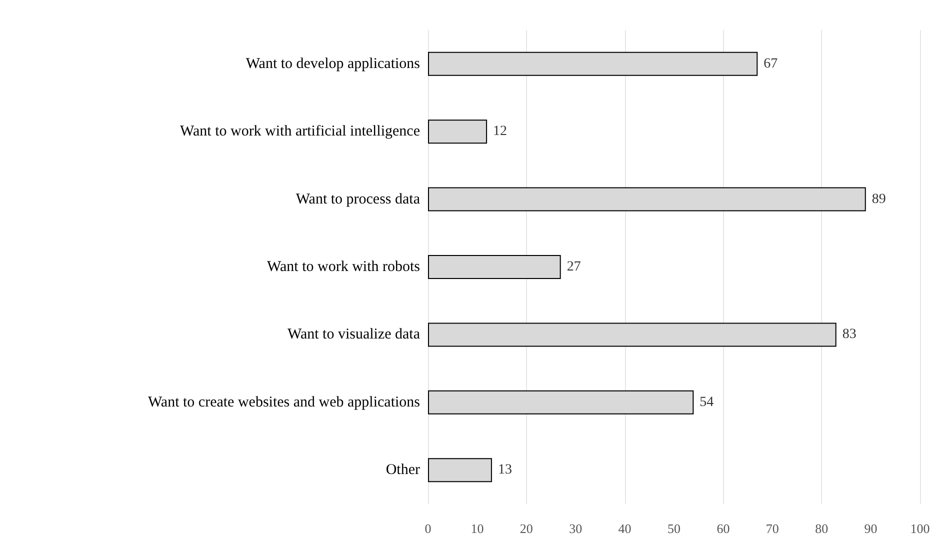 This screenshot has width=945, height=554. I want to click on data-label: 83, so click(849, 334).